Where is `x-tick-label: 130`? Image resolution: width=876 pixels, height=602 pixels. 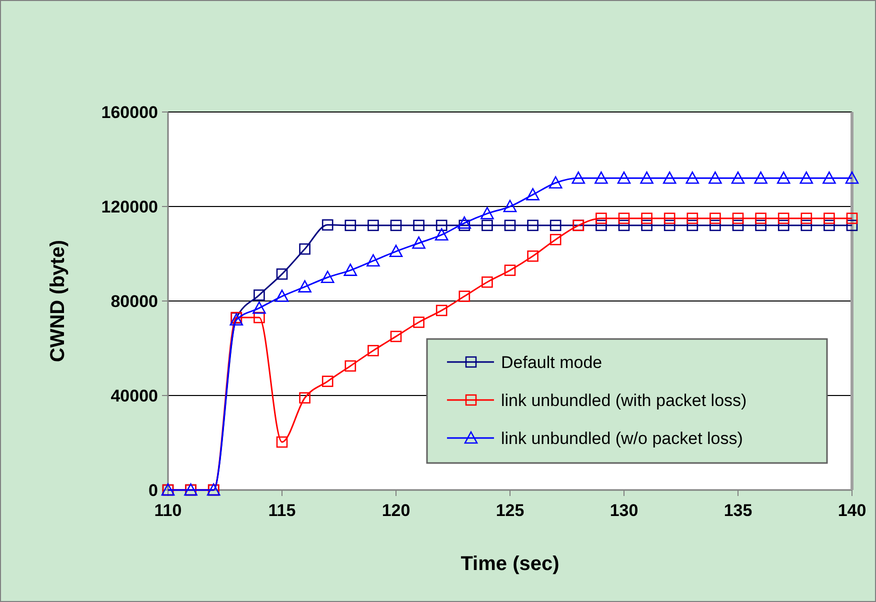 x-tick-label: 130 is located at coordinates (624, 510).